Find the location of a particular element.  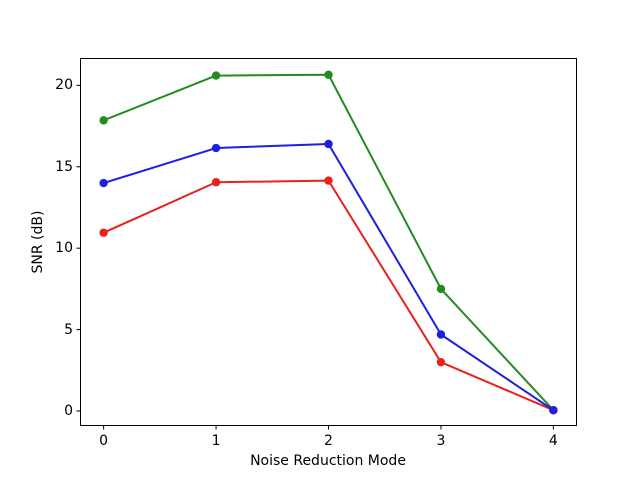

y-tick-label: 10 is located at coordinates (64, 248).